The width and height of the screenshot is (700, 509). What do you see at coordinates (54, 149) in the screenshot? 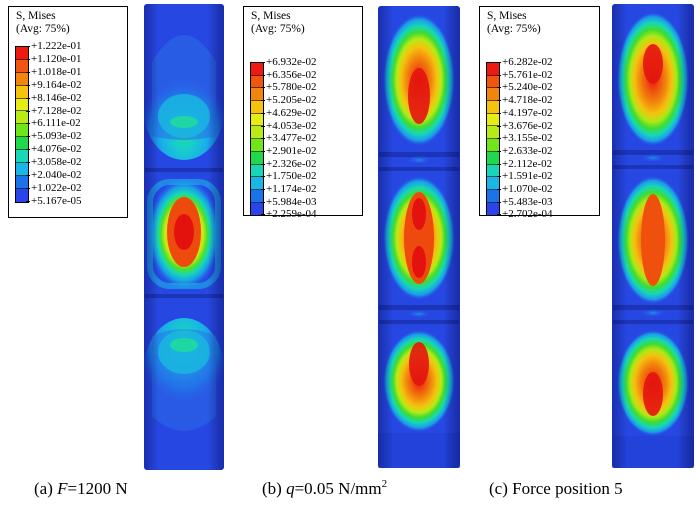
I see `legend-value: +4.076e-02` at bounding box center [54, 149].